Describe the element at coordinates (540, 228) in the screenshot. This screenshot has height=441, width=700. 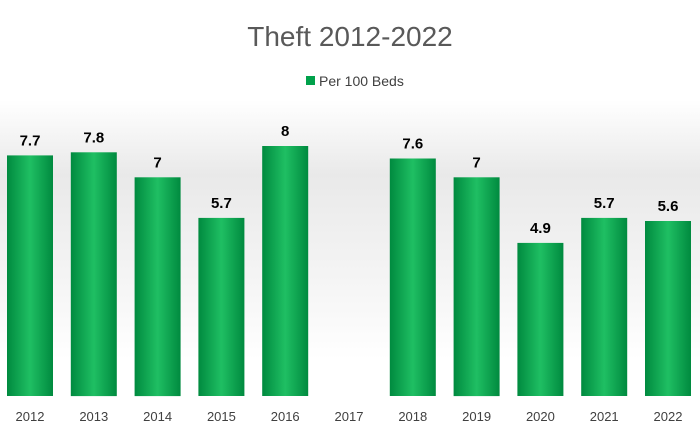
I see `value-label-2020: 4.9` at that location.